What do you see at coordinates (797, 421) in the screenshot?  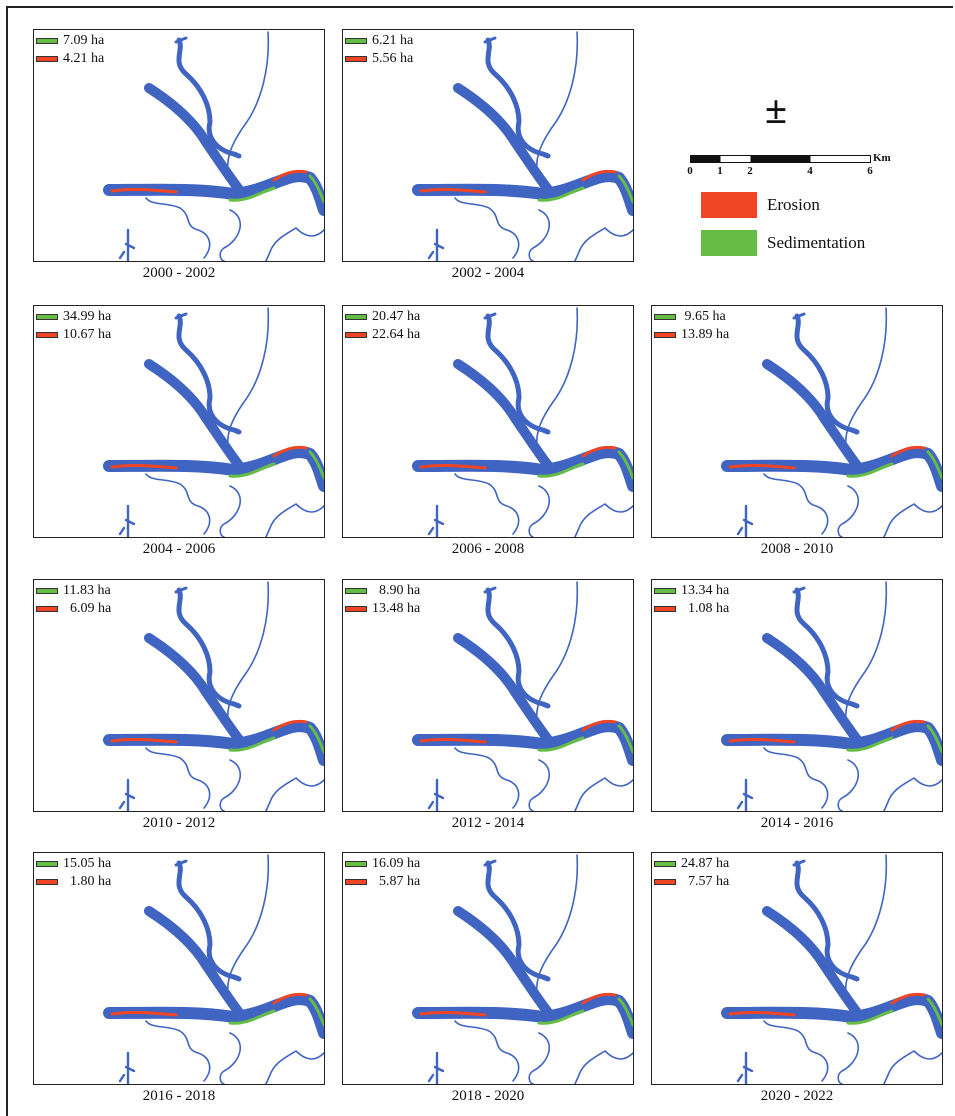 I see `river-map: 9.65 ha 13.89 ha` at bounding box center [797, 421].